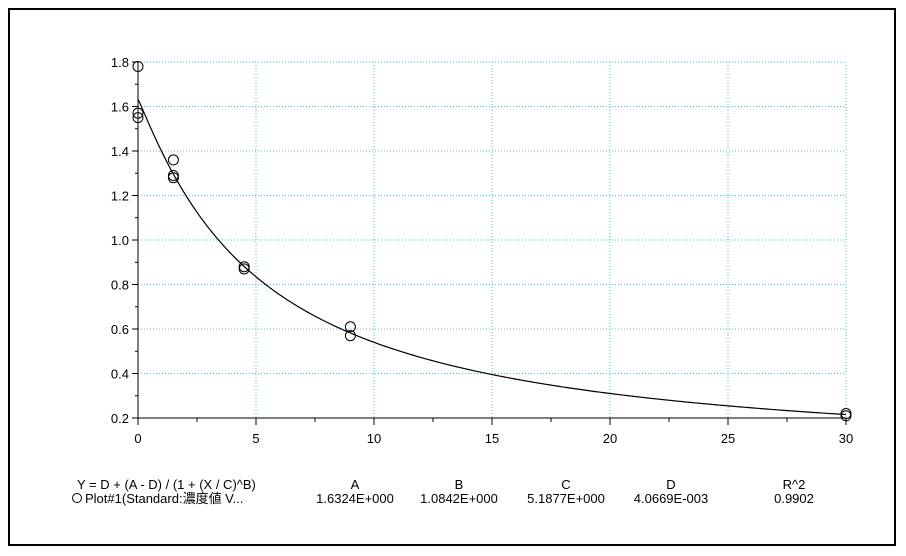 This screenshot has width=906, height=556. Describe the element at coordinates (120, 107) in the screenshot. I see `y-tick-label: 1.6` at that location.